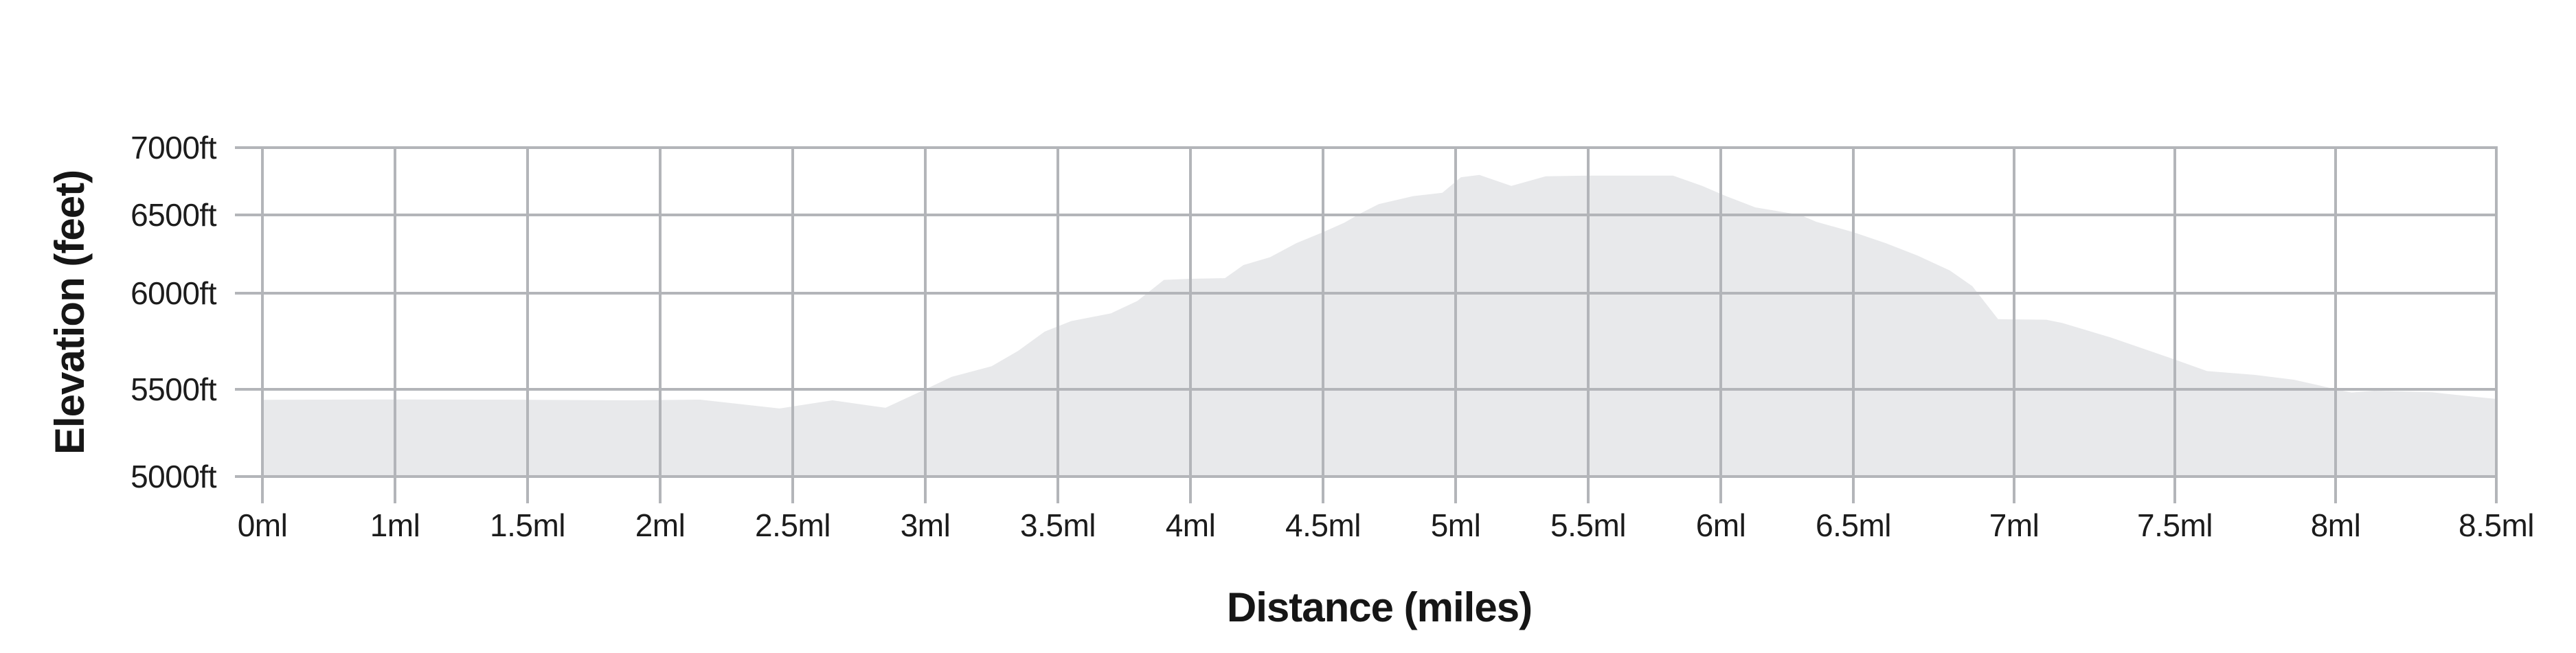  Describe the element at coordinates (1058, 525) in the screenshot. I see `x-tick-label: 3.5ml` at that location.